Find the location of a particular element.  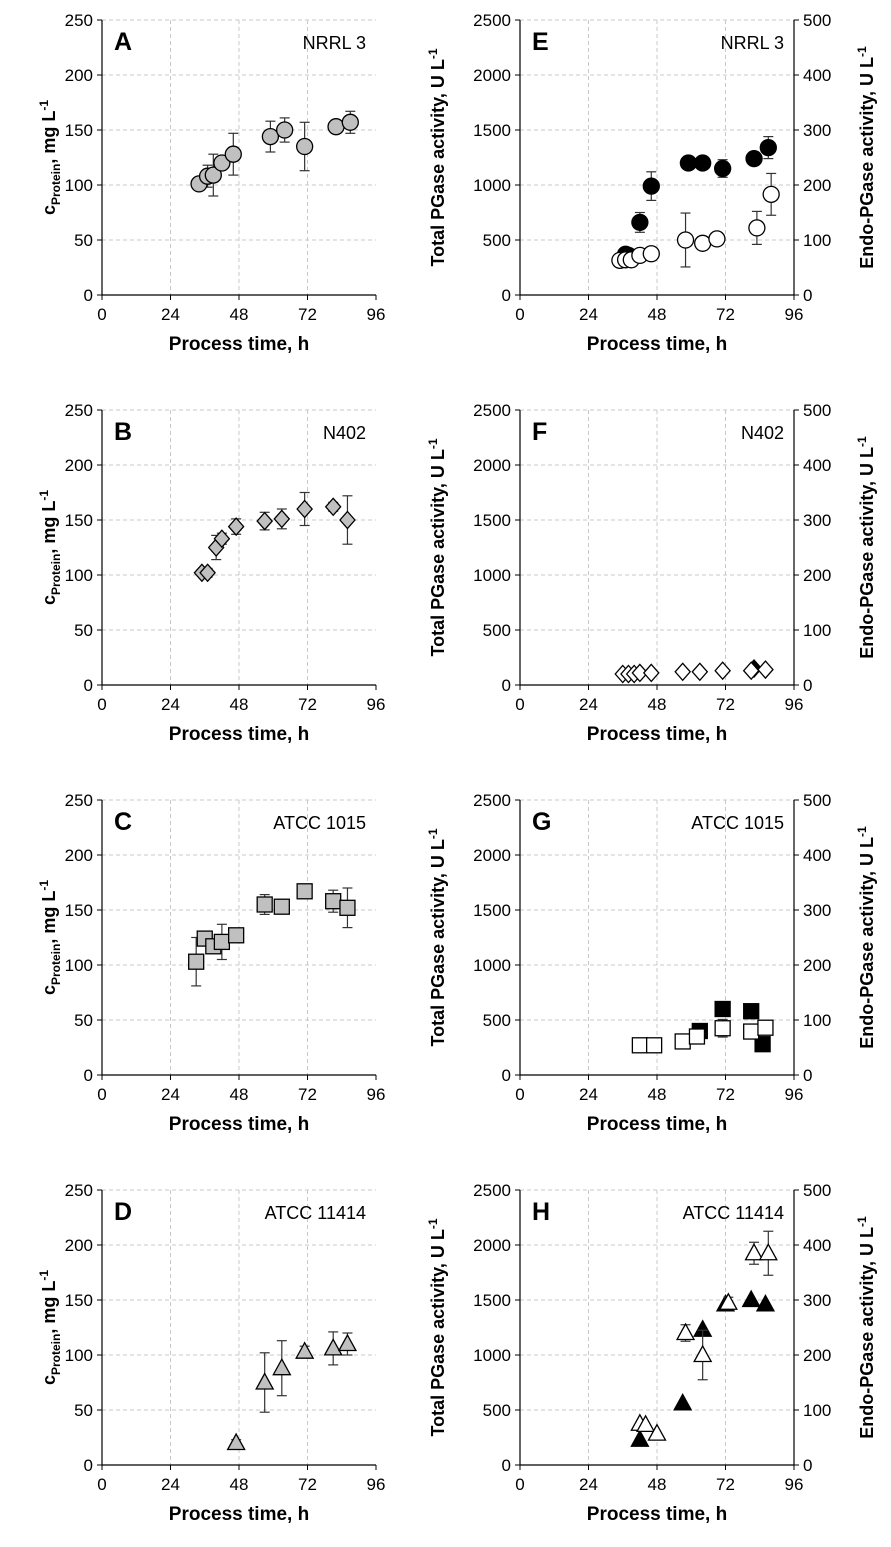

y-tick-label: 100 is located at coordinates (79, 1355).